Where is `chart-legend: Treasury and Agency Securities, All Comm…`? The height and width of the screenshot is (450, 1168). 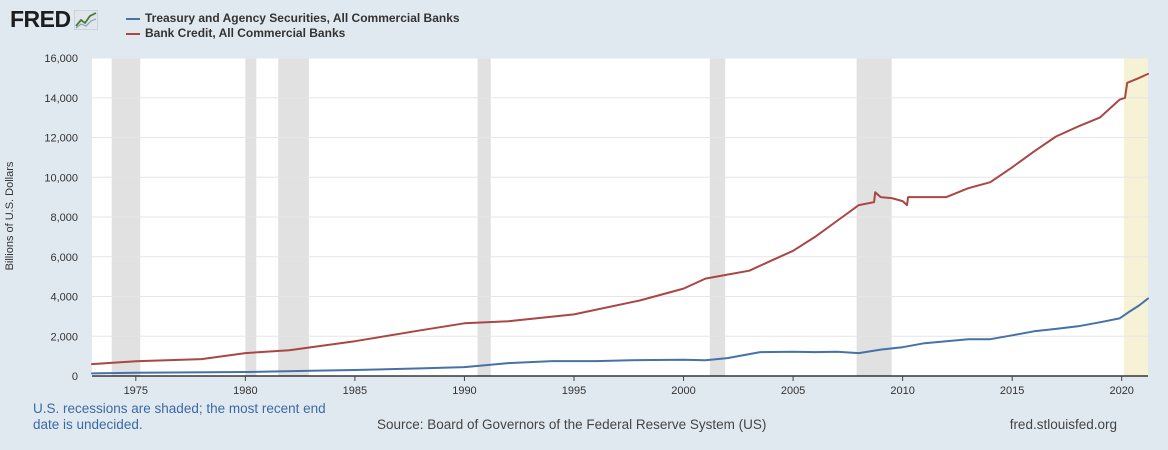
chart-legend: Treasury and Agency Securities, All Comm… is located at coordinates (293, 26).